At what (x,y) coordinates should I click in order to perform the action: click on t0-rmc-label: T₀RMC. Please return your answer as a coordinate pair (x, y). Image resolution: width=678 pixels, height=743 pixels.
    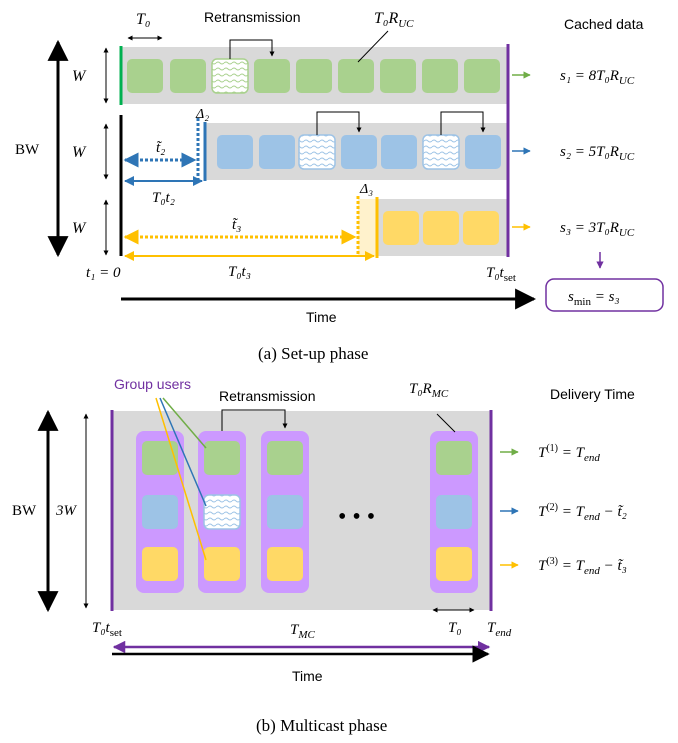
    Looking at the image, I should click on (429, 390).